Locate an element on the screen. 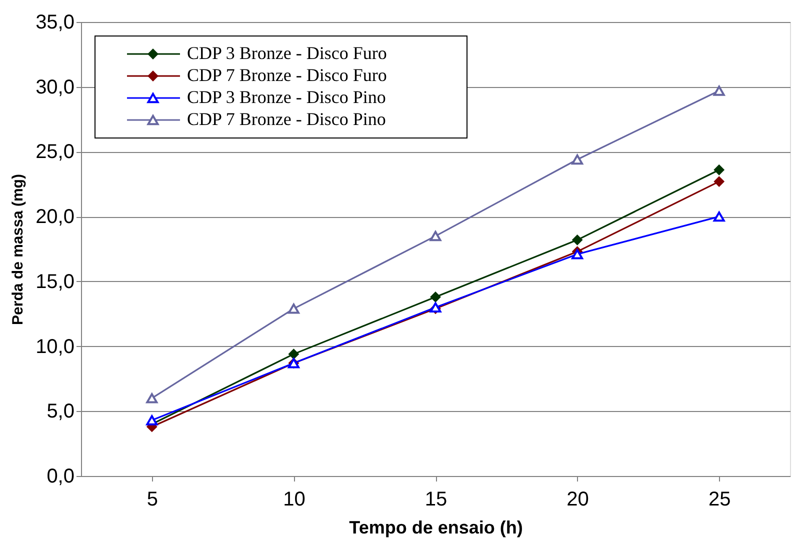  y-tick-label: 5,0 is located at coordinates (60, 411).